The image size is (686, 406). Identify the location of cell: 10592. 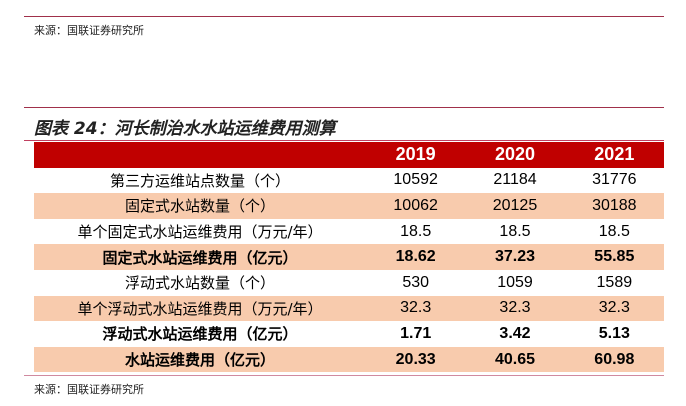
(415, 180).